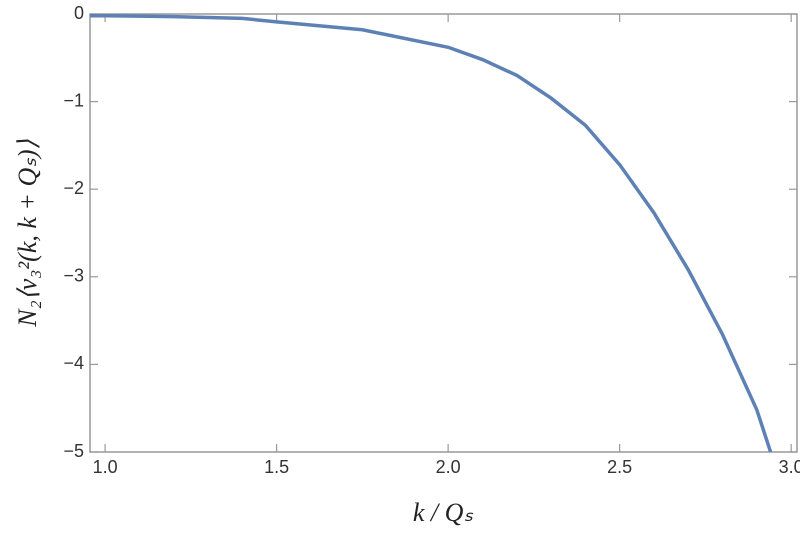 The height and width of the screenshot is (535, 800). Describe the element at coordinates (443, 512) in the screenshot. I see `x-axis-title: k / Qₛ` at that location.